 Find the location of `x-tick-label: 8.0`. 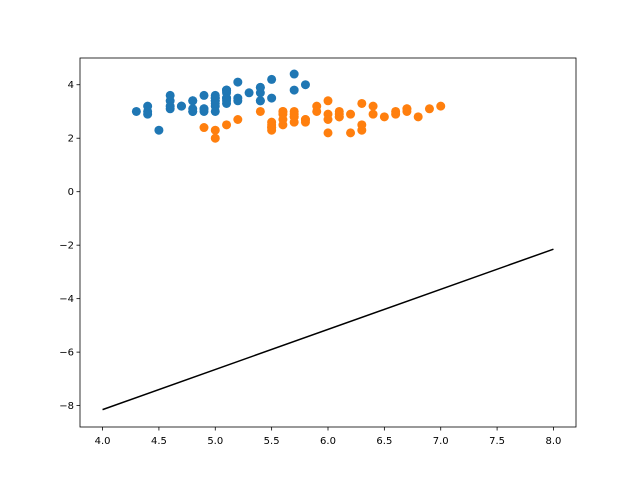

x-tick-label: 8.0 is located at coordinates (554, 441).